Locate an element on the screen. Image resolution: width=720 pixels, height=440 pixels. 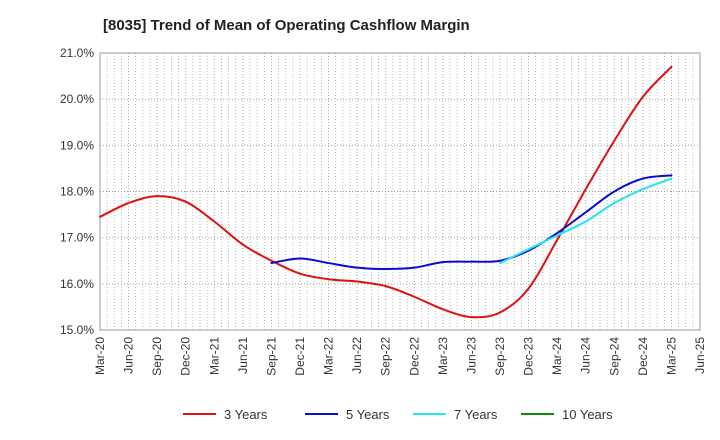
y-tick-label: 18.0% is located at coordinates (77, 192).